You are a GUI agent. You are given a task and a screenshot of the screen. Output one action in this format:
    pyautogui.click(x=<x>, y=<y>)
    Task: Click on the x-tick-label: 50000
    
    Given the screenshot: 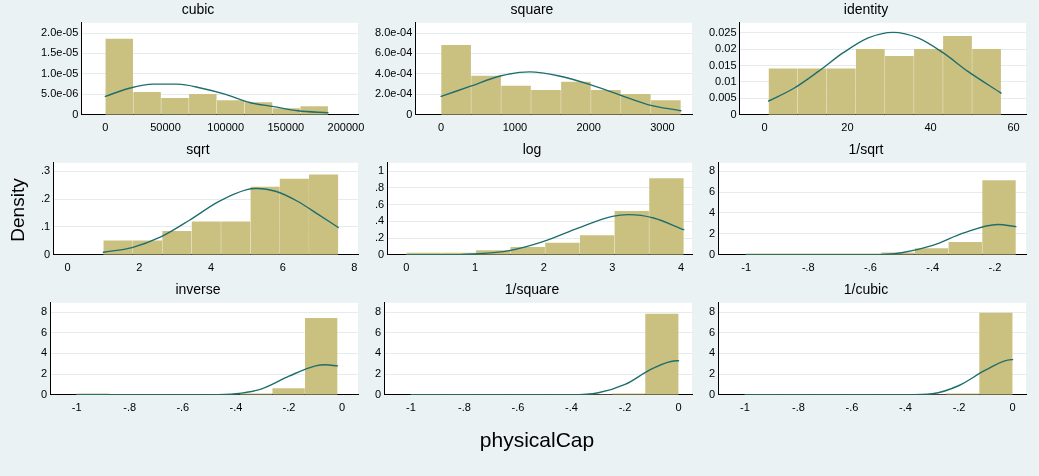 What is the action you would take?
    pyautogui.click(x=165, y=127)
    